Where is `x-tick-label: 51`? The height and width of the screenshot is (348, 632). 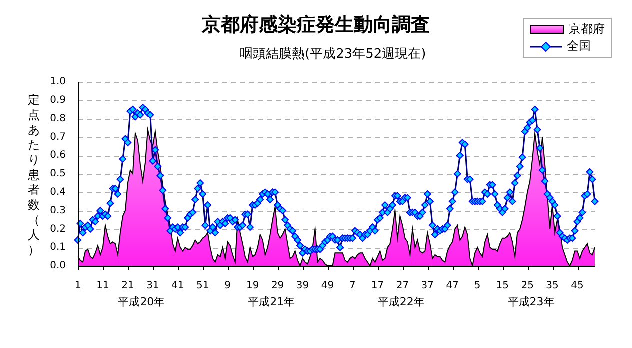 x-tick-label: 51 is located at coordinates (203, 286).